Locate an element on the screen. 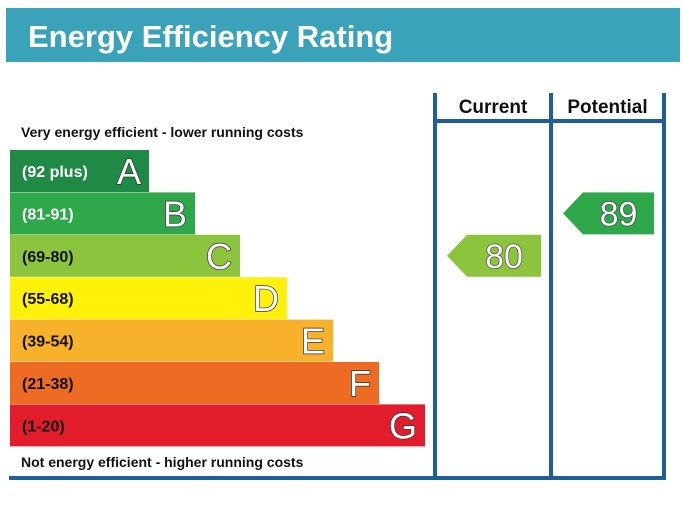 Image resolution: width=685 pixels, height=506 pixels. page-title: Energy Efficiency Rating is located at coordinates (211, 36).